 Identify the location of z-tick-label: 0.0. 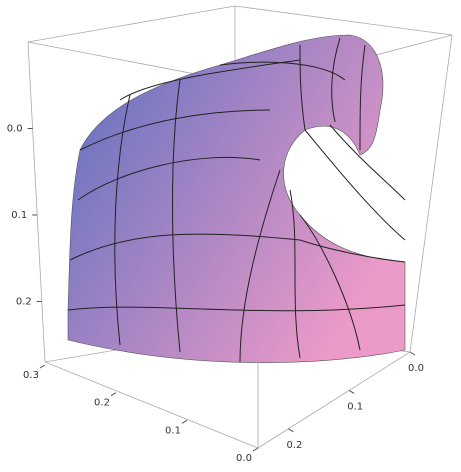
(15, 128).